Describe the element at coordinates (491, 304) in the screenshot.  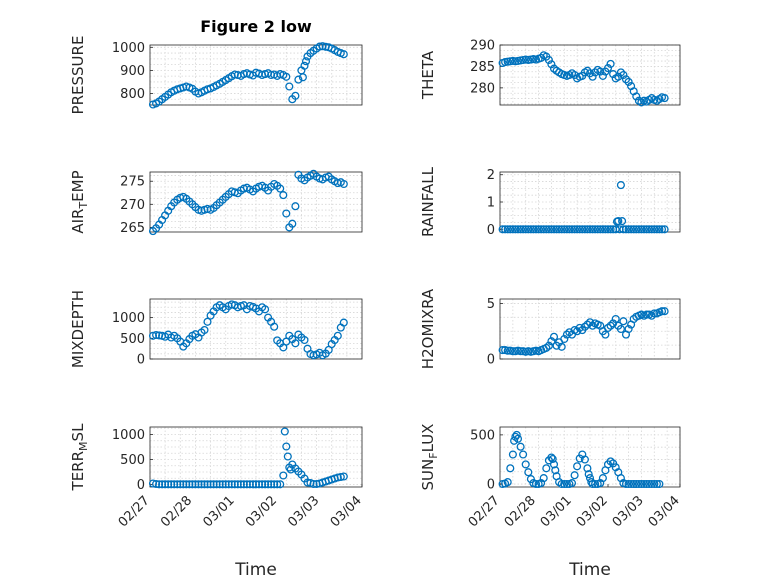
I see `y-tick-label: 5` at that location.